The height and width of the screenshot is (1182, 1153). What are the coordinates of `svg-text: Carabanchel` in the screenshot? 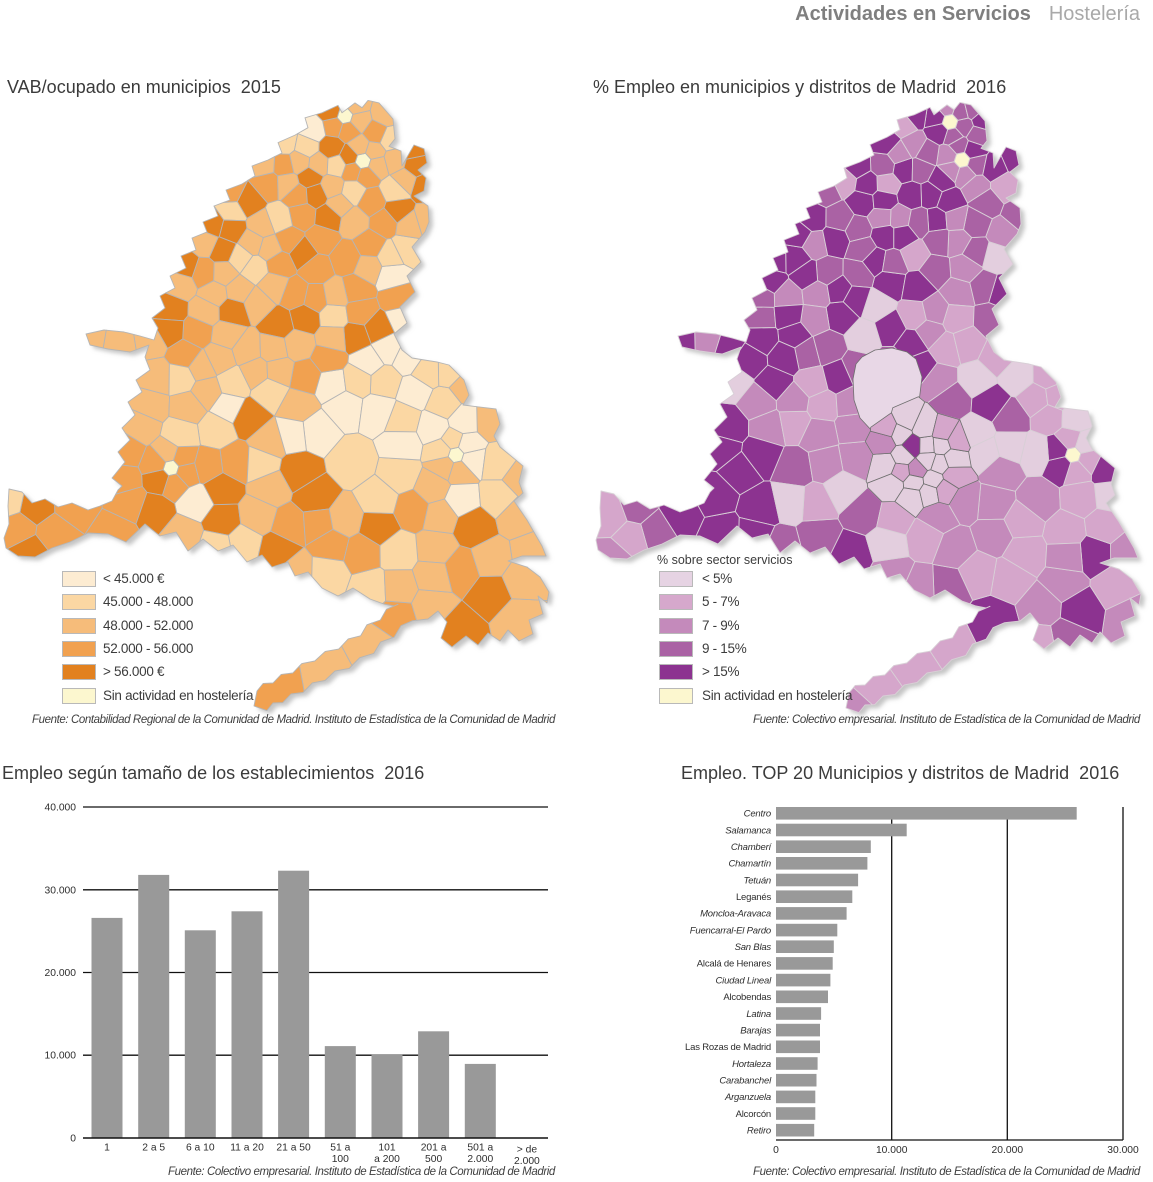 It's located at (745, 1081).